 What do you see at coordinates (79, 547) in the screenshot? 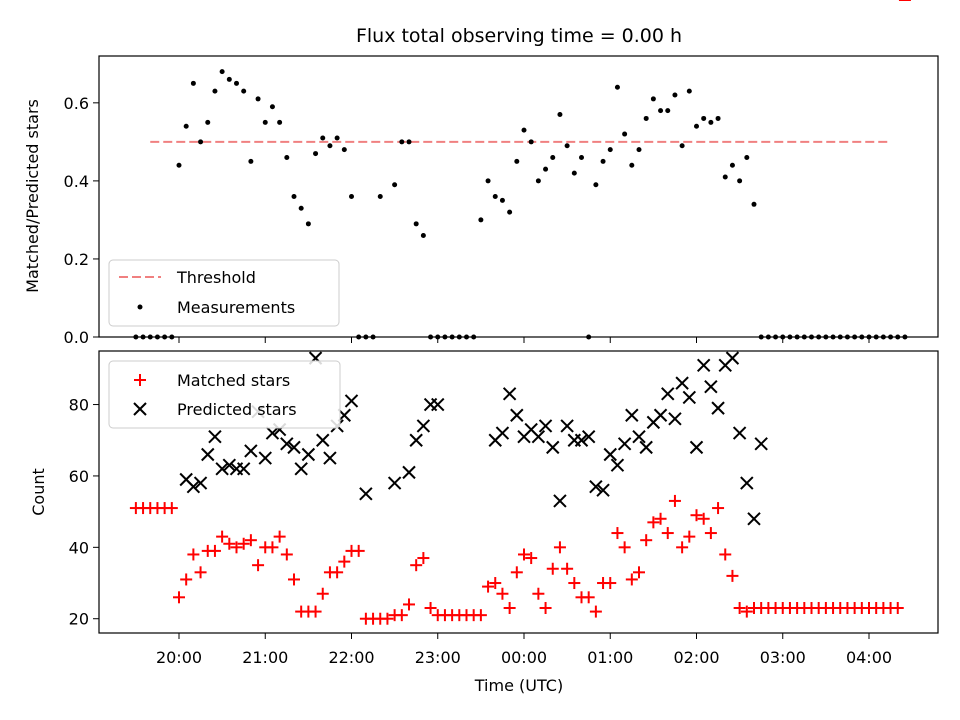
I see `bottom-y-tick-label: 40` at bounding box center [79, 547].